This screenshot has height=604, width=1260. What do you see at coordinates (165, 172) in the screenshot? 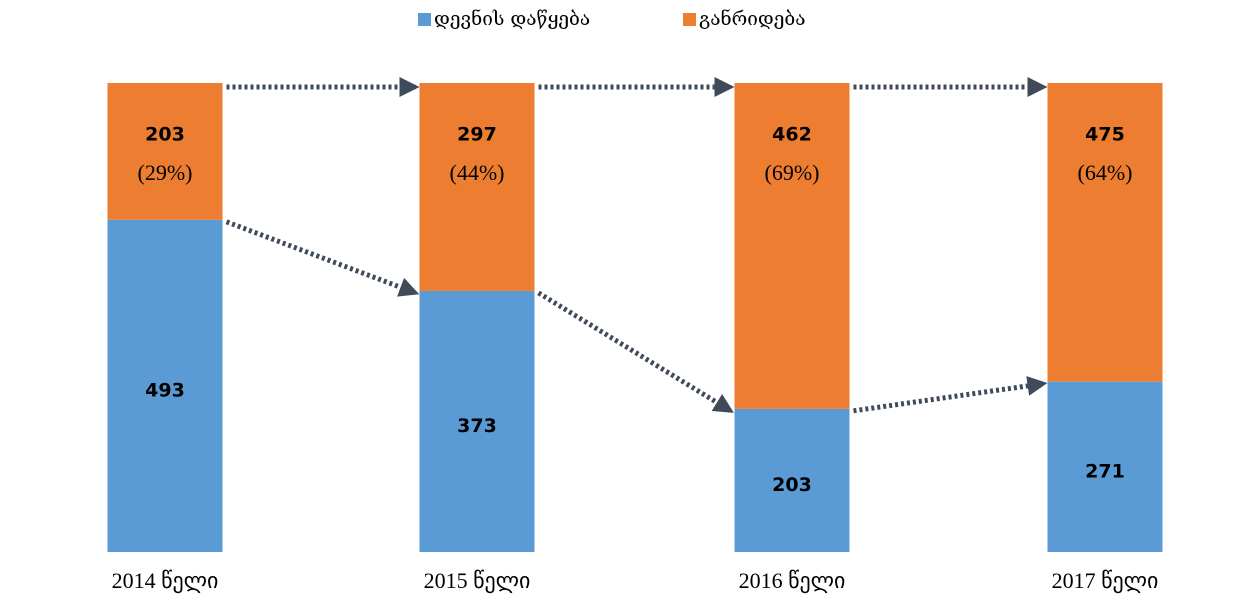
I see `percent-label: (29%)` at bounding box center [165, 172].